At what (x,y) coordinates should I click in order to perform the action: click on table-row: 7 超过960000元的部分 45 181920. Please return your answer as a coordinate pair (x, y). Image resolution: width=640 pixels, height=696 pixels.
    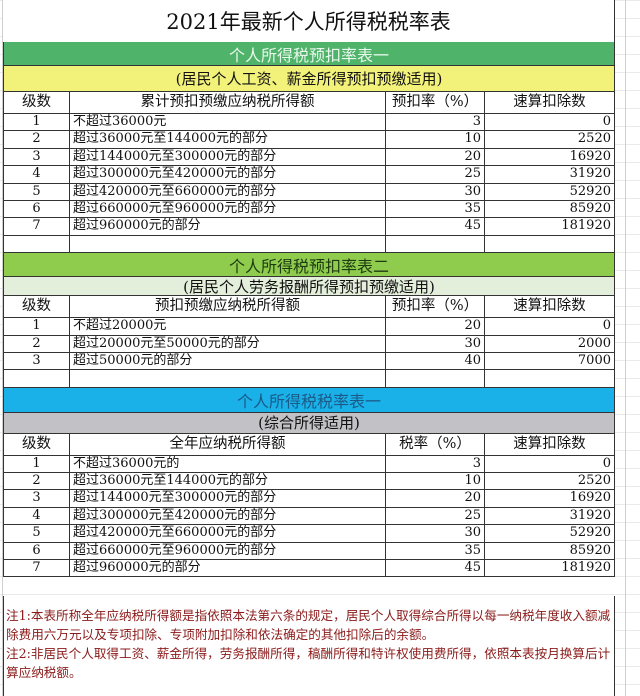
    Looking at the image, I should click on (309, 569).